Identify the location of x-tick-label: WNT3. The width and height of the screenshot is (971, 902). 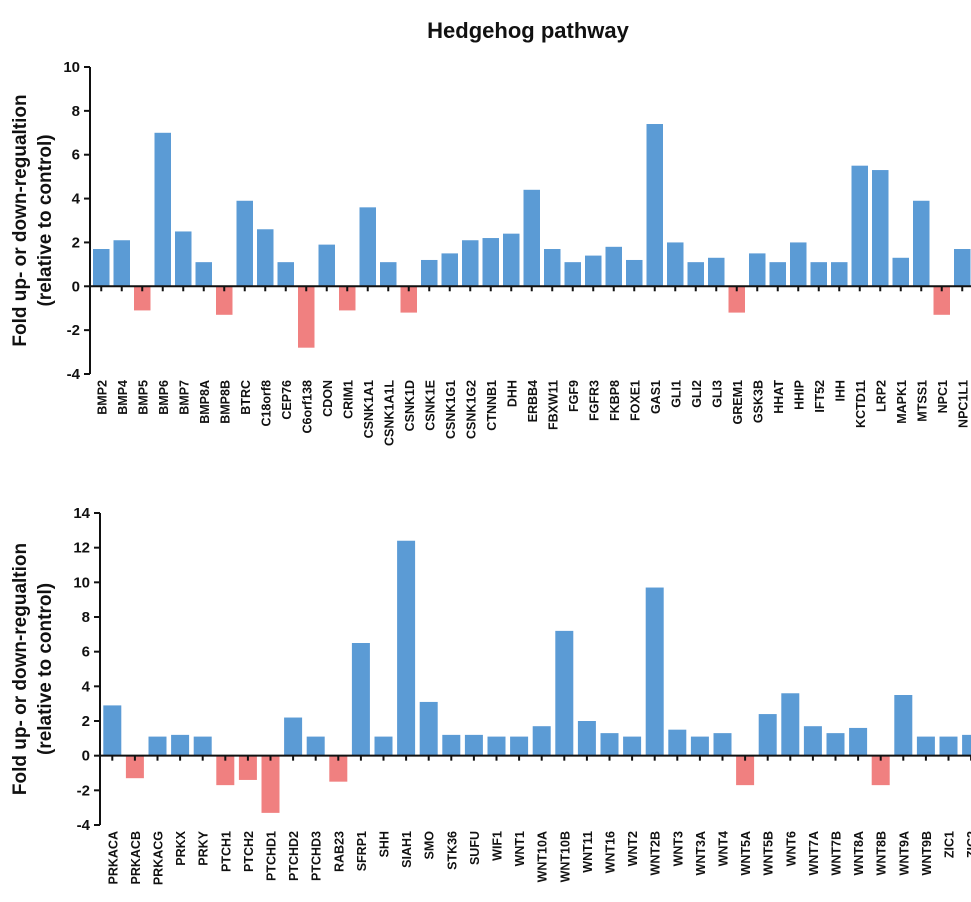
(678, 848).